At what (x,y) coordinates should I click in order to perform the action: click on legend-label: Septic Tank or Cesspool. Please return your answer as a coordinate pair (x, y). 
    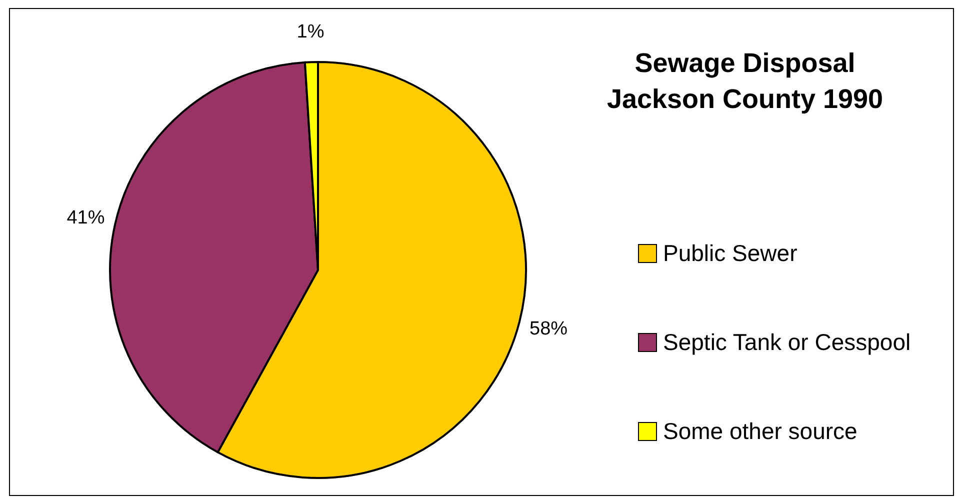
    Looking at the image, I should click on (787, 342).